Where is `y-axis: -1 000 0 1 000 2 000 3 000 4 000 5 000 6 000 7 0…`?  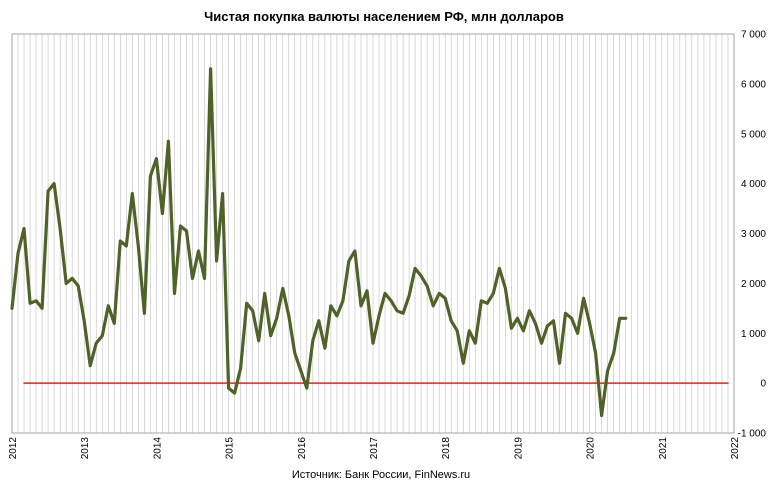 y-axis: -1 000 0 1 000 2 000 3 000 4 000 5 000 6 000 7 0… is located at coordinates (752, 235).